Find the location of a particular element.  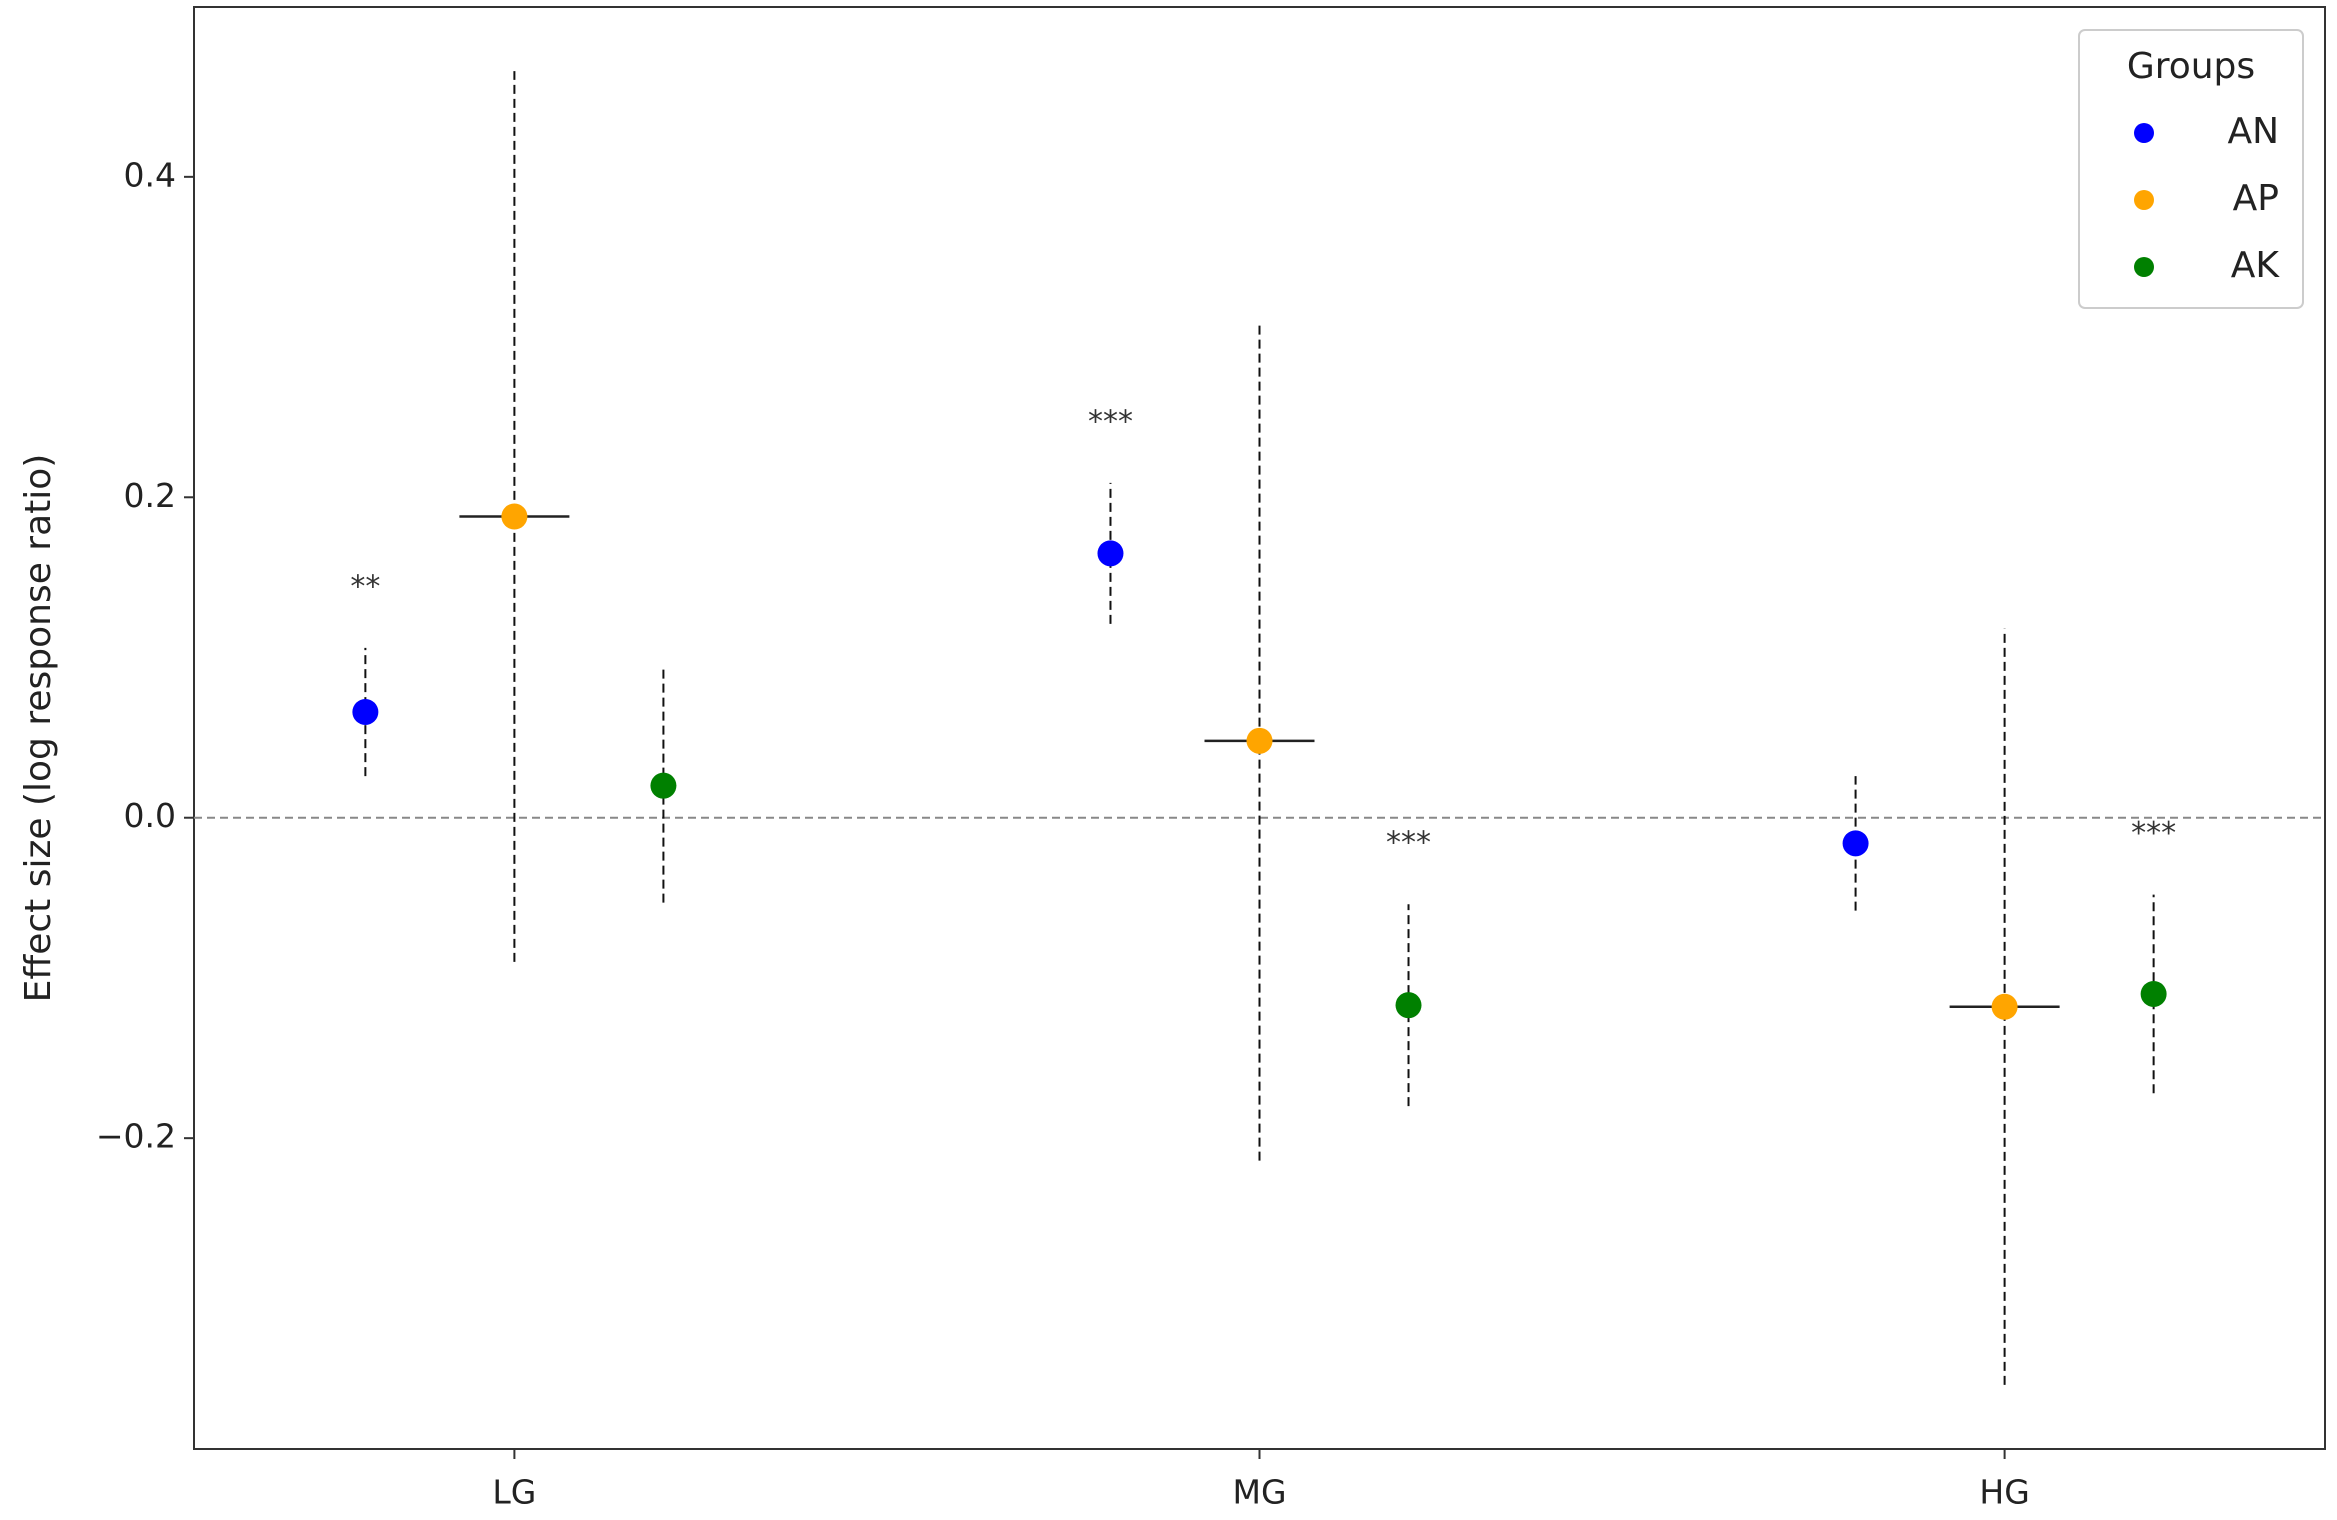

legend-box is located at coordinates (2191, 169).